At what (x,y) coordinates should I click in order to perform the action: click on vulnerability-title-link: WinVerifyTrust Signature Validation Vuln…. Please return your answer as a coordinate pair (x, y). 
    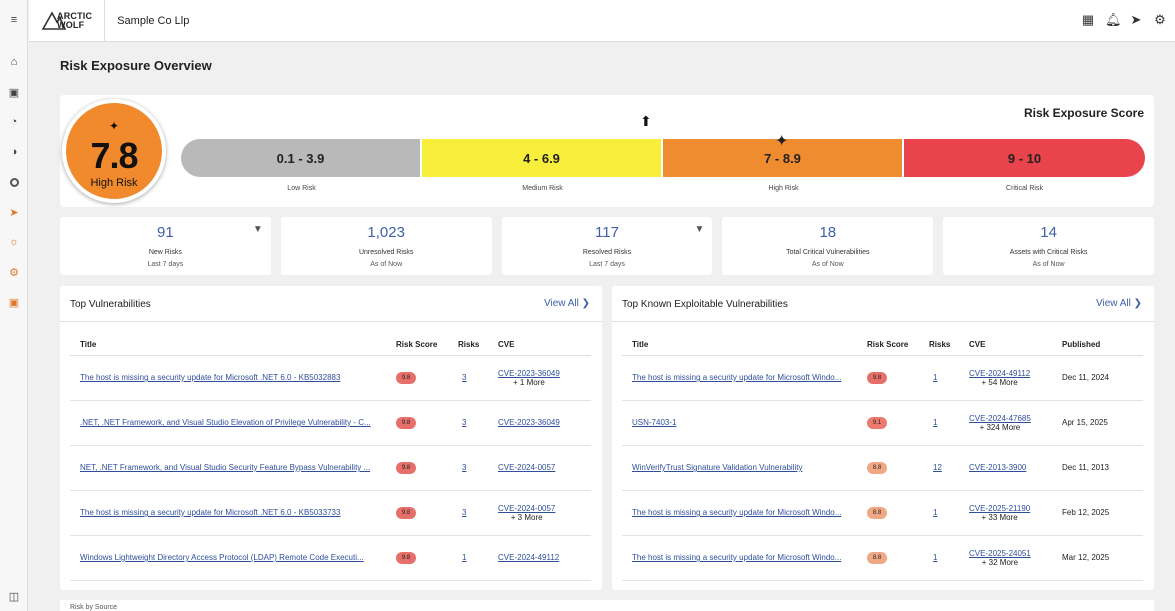
    Looking at the image, I should click on (744, 468).